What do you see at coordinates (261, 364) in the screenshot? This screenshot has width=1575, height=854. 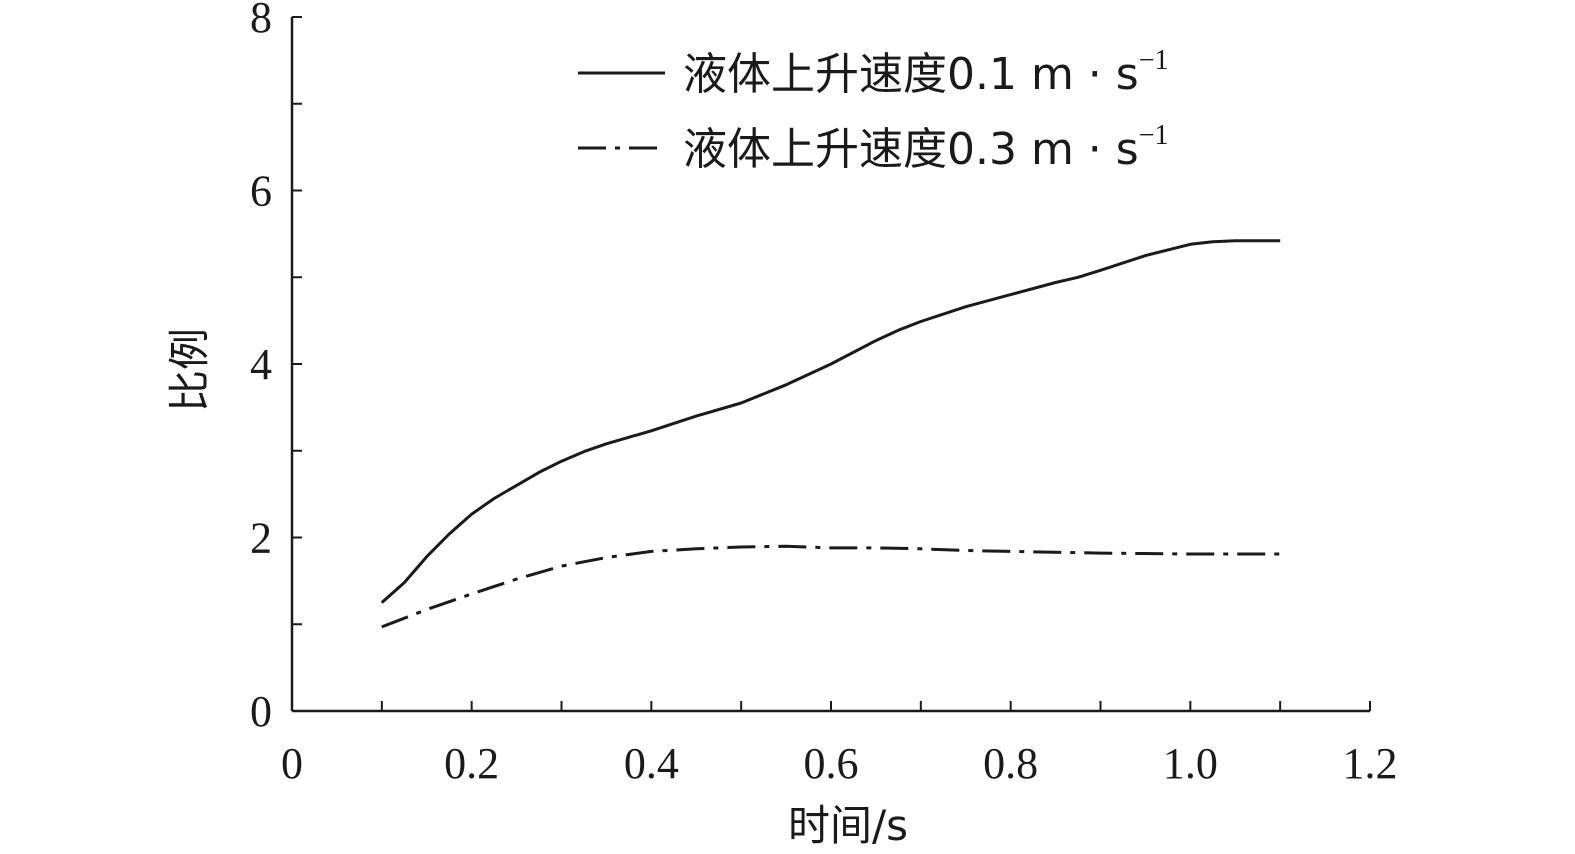 I see `y-tick-label: 4` at bounding box center [261, 364].